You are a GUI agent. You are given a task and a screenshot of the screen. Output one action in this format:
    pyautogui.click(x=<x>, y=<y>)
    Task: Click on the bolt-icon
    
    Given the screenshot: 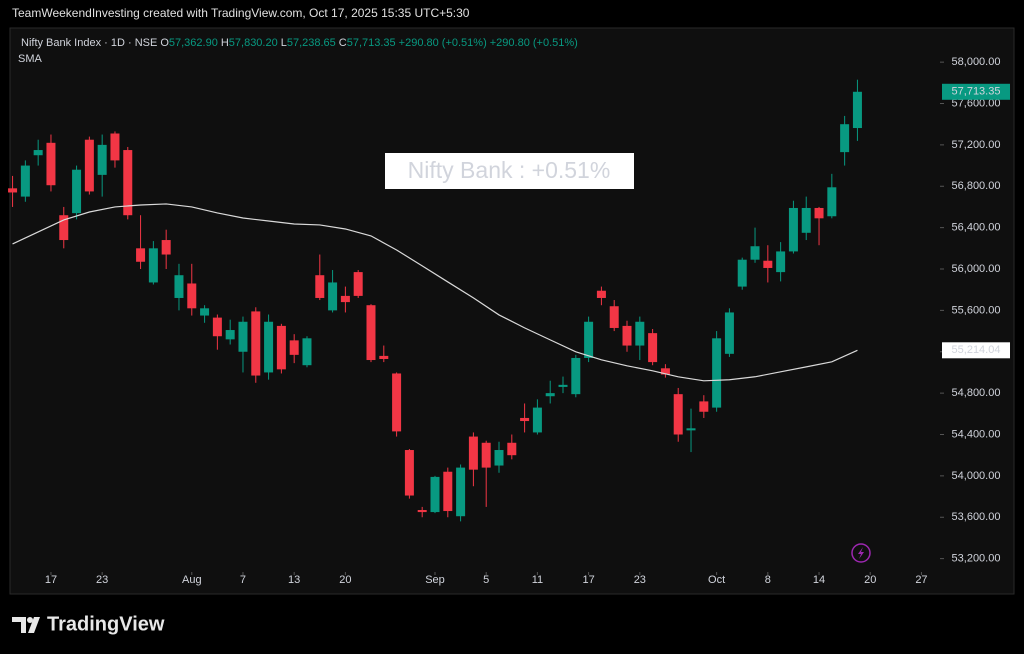 What is the action you would take?
    pyautogui.click(x=861, y=553)
    